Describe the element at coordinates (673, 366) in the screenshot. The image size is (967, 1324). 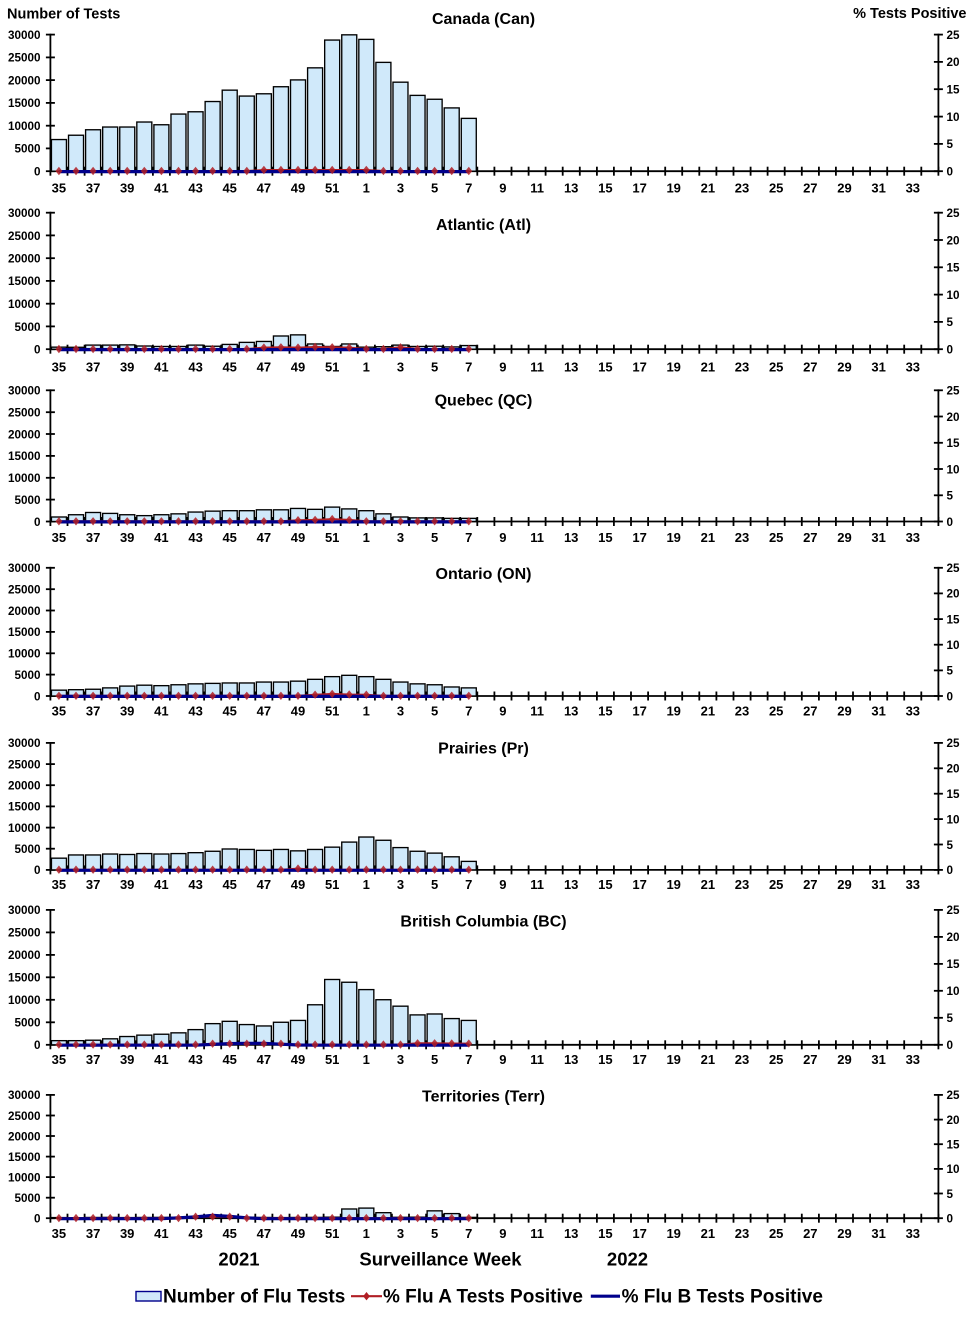
I see `svg-text: 19` at that location.